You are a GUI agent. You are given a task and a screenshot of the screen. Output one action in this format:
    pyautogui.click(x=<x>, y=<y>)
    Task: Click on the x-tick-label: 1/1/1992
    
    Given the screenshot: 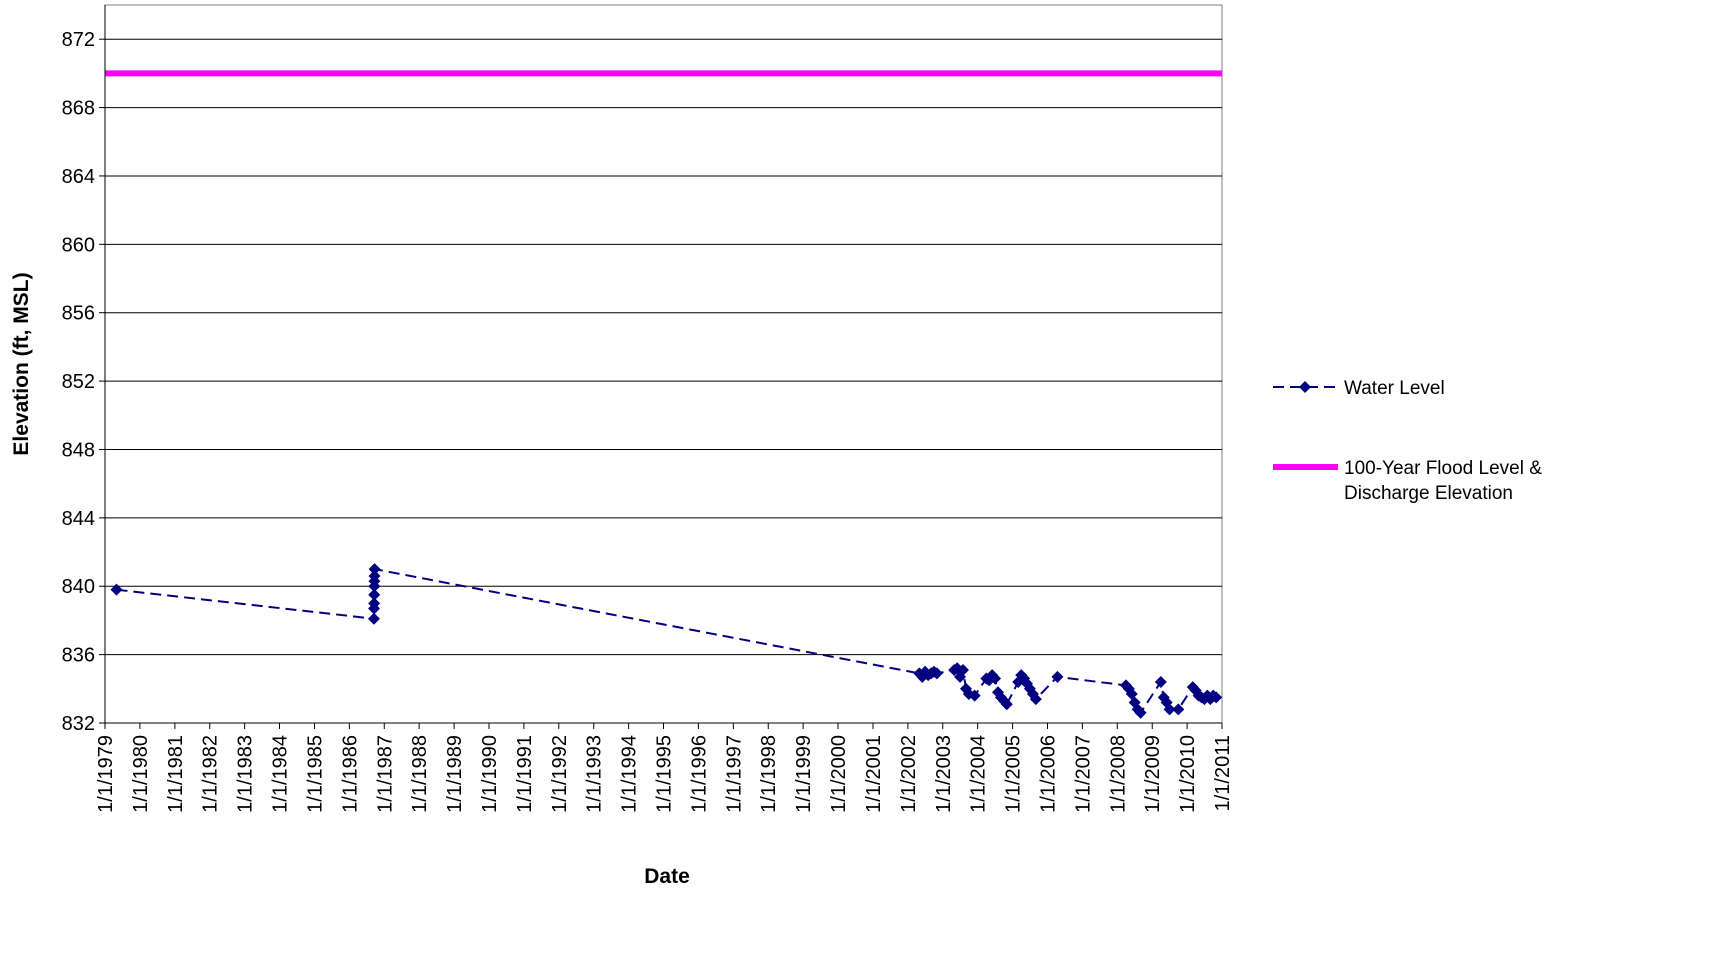 What is the action you would take?
    pyautogui.click(x=560, y=774)
    